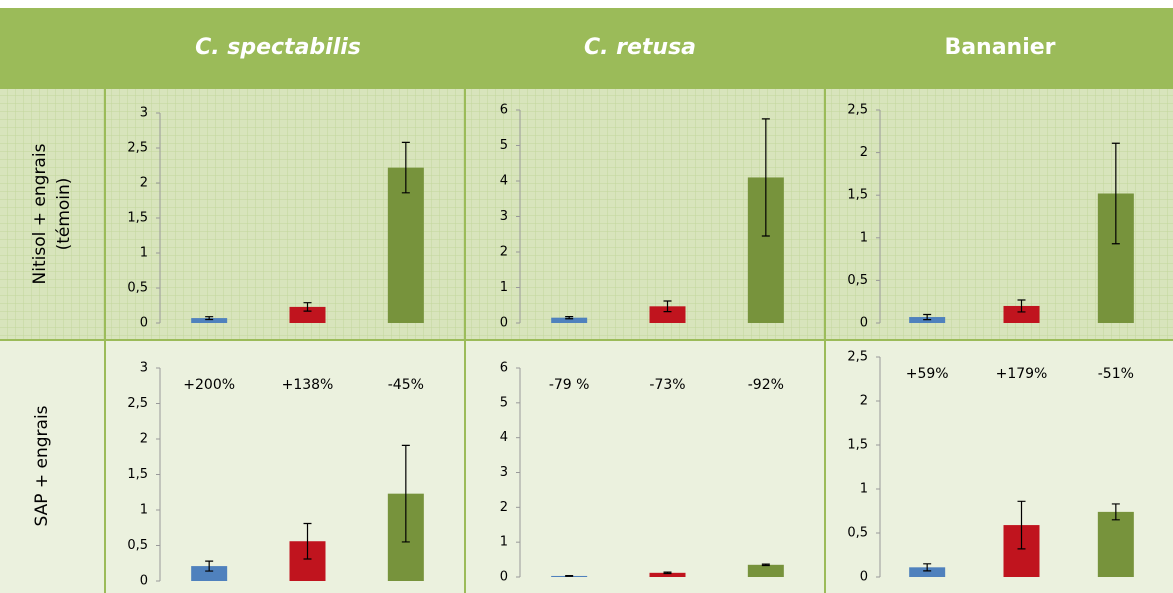  I want to click on annotation: +179%, so click(1022, 374).